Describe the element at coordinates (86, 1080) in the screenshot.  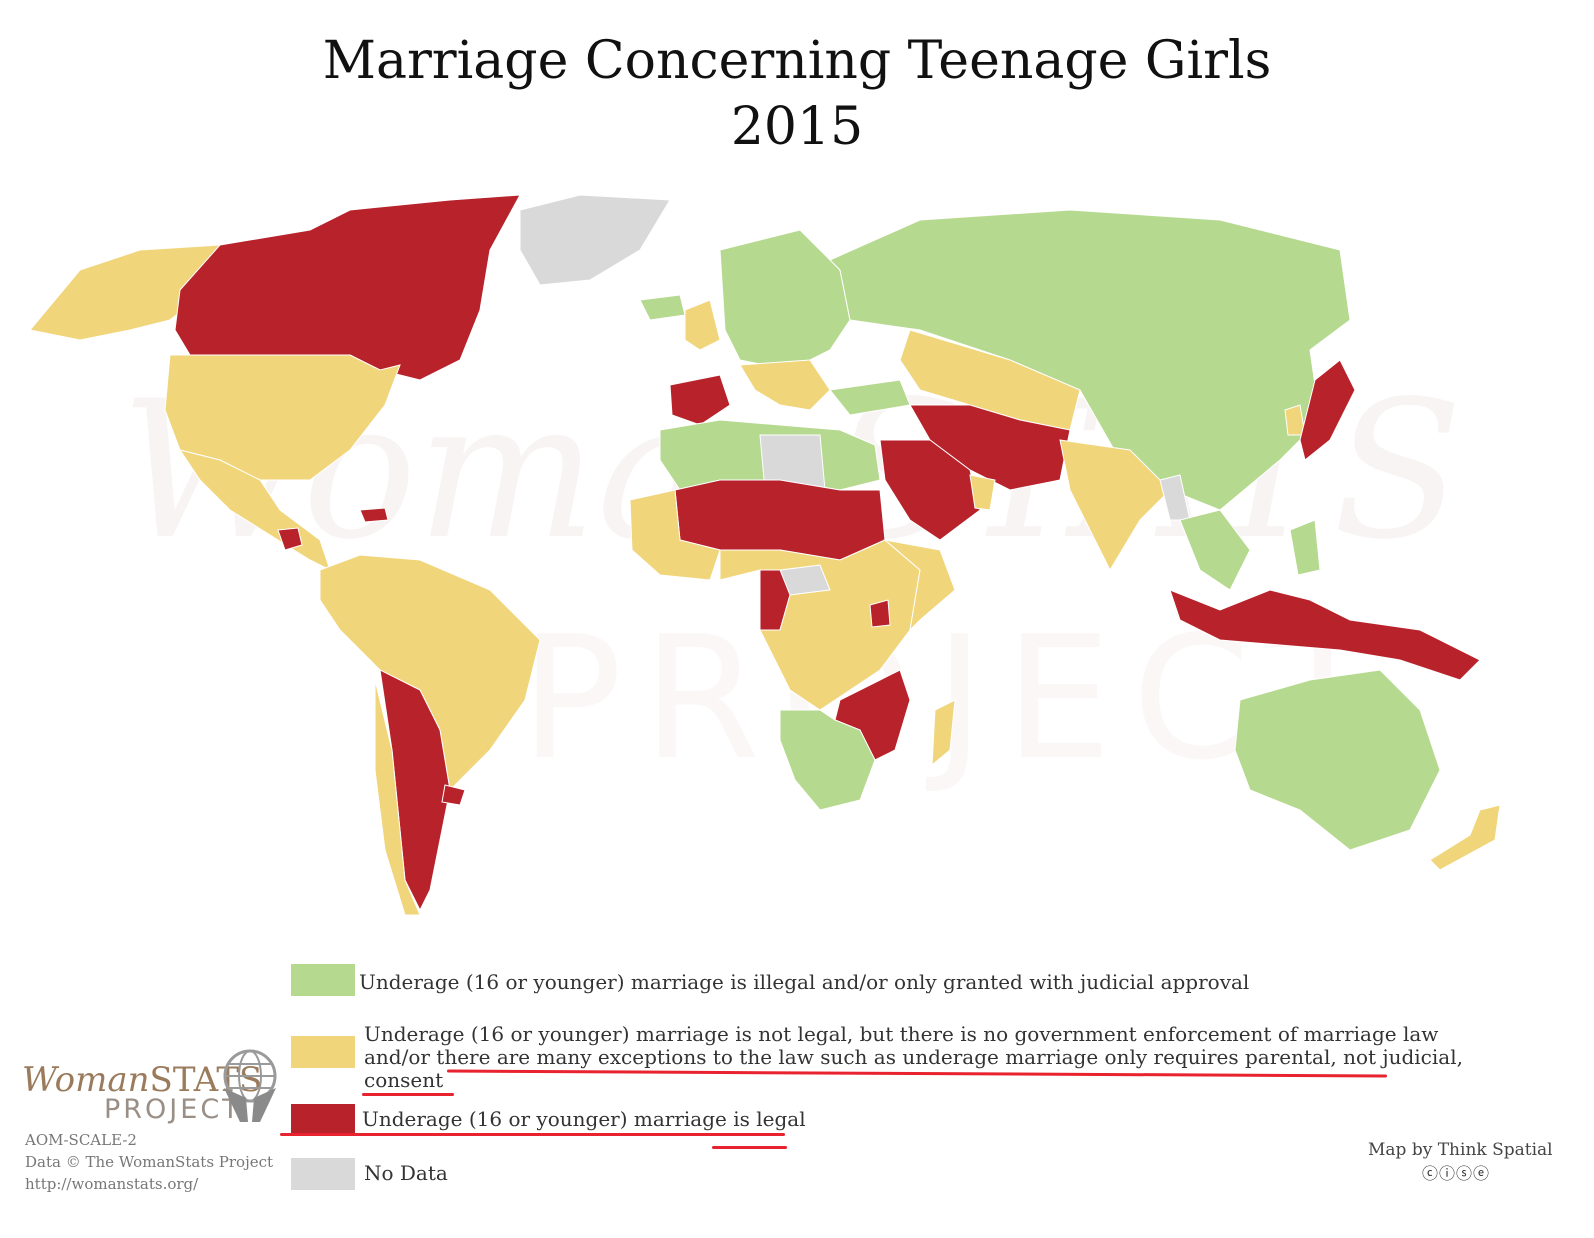
I see `logo-name-italic: Woman` at that location.